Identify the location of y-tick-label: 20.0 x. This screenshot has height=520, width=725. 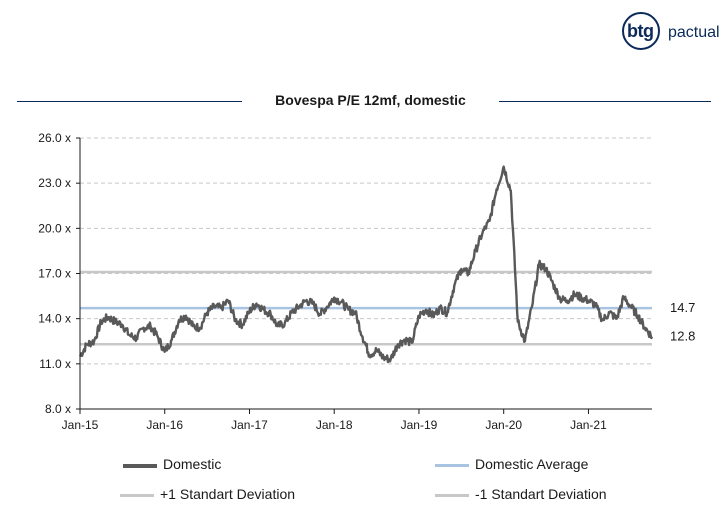
(54, 228).